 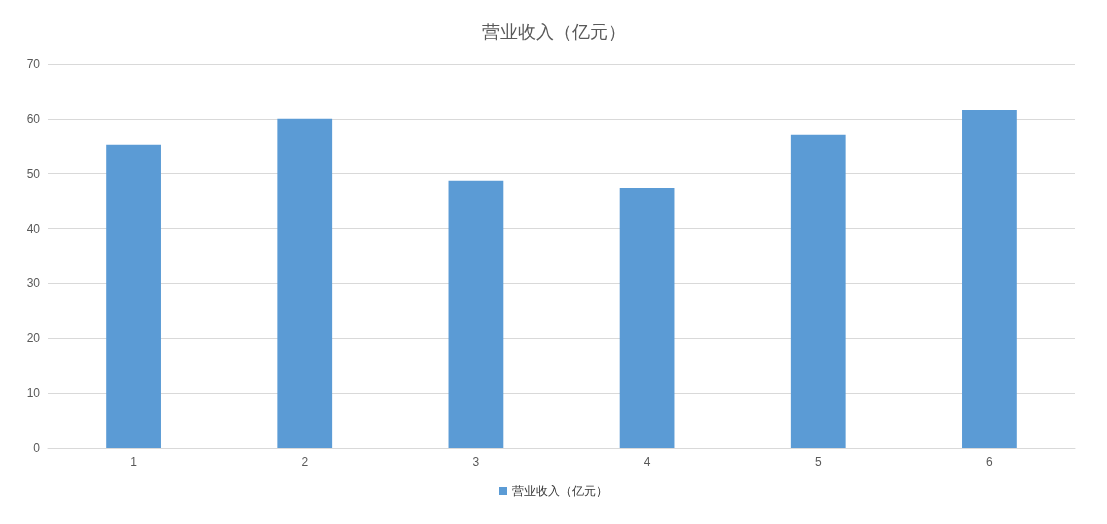 I want to click on y-tick-label: 50, so click(x=33, y=173).